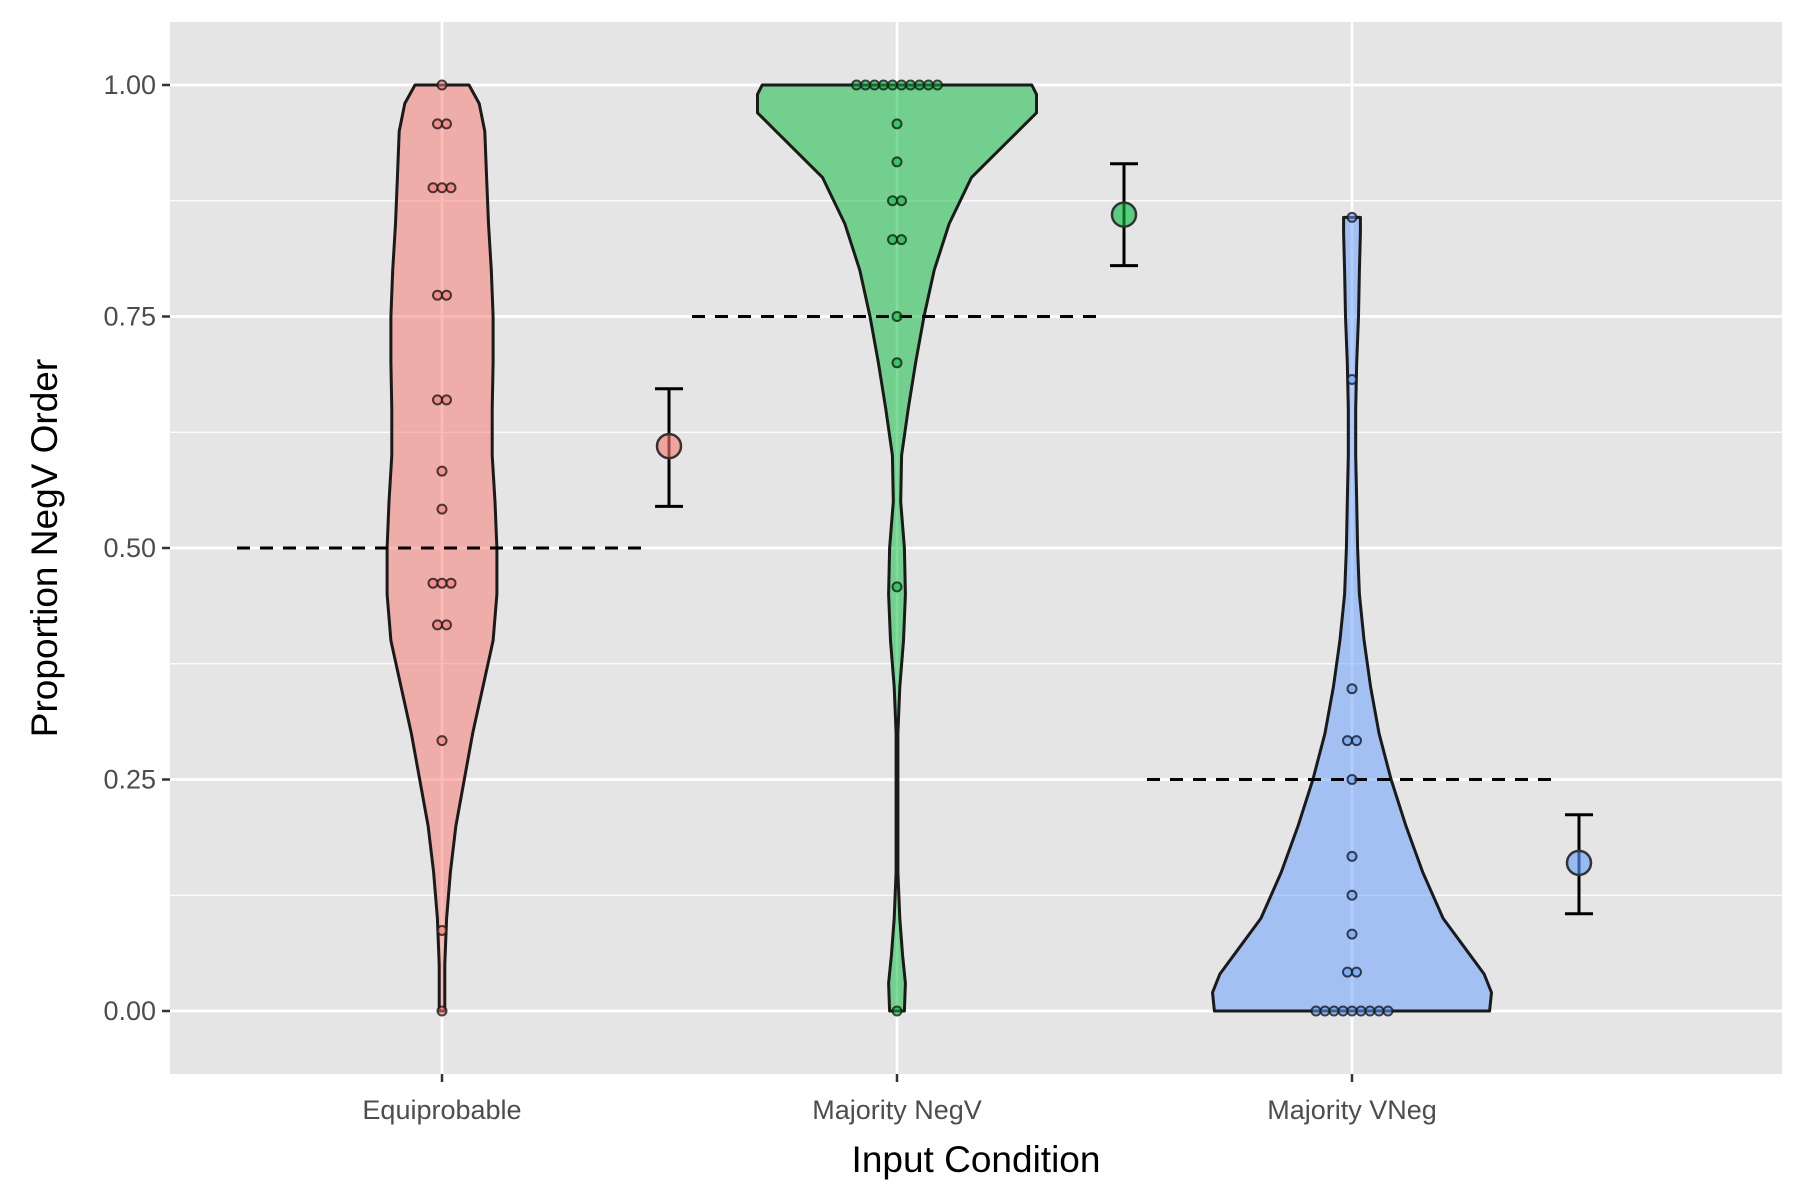 This screenshot has width=1800, height=1200. I want to click on y-tick-label: 0.50, so click(129, 548).